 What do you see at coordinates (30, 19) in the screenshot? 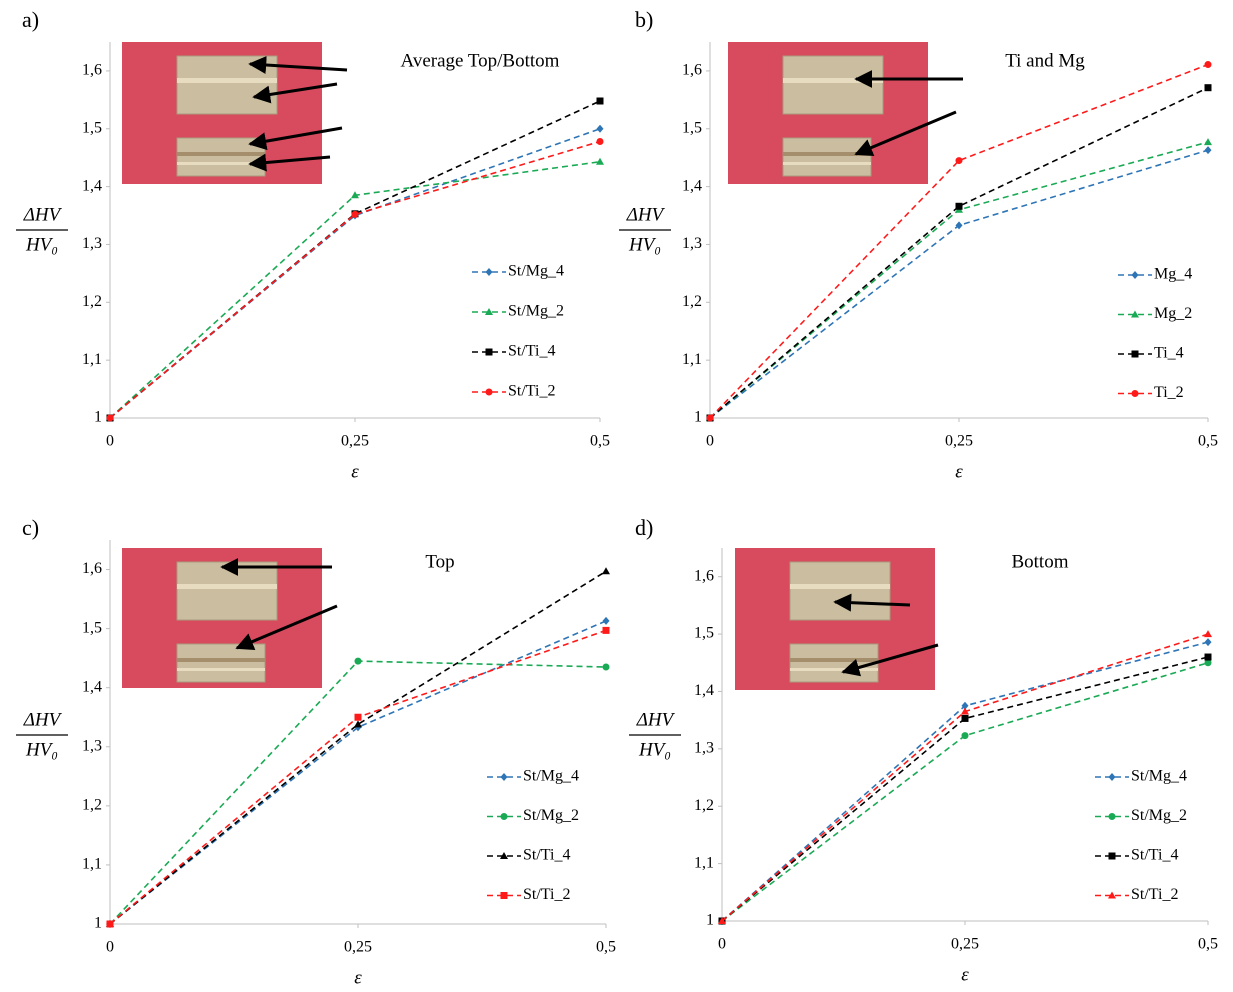
I see `panel-label: a)` at bounding box center [30, 19].